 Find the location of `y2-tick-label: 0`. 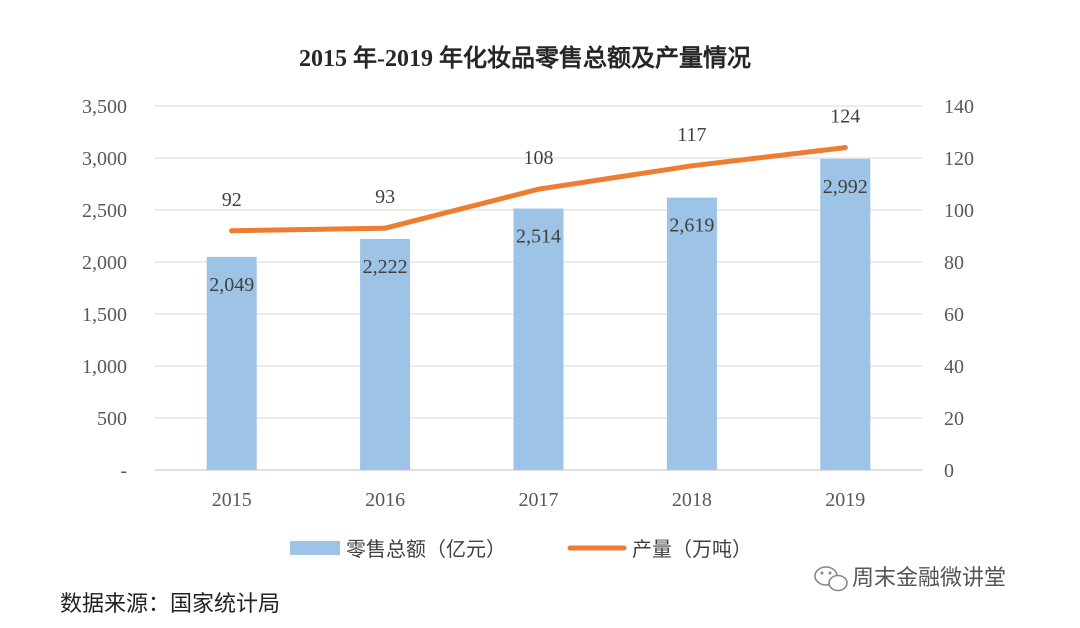

y2-tick-label: 0 is located at coordinates (949, 471).